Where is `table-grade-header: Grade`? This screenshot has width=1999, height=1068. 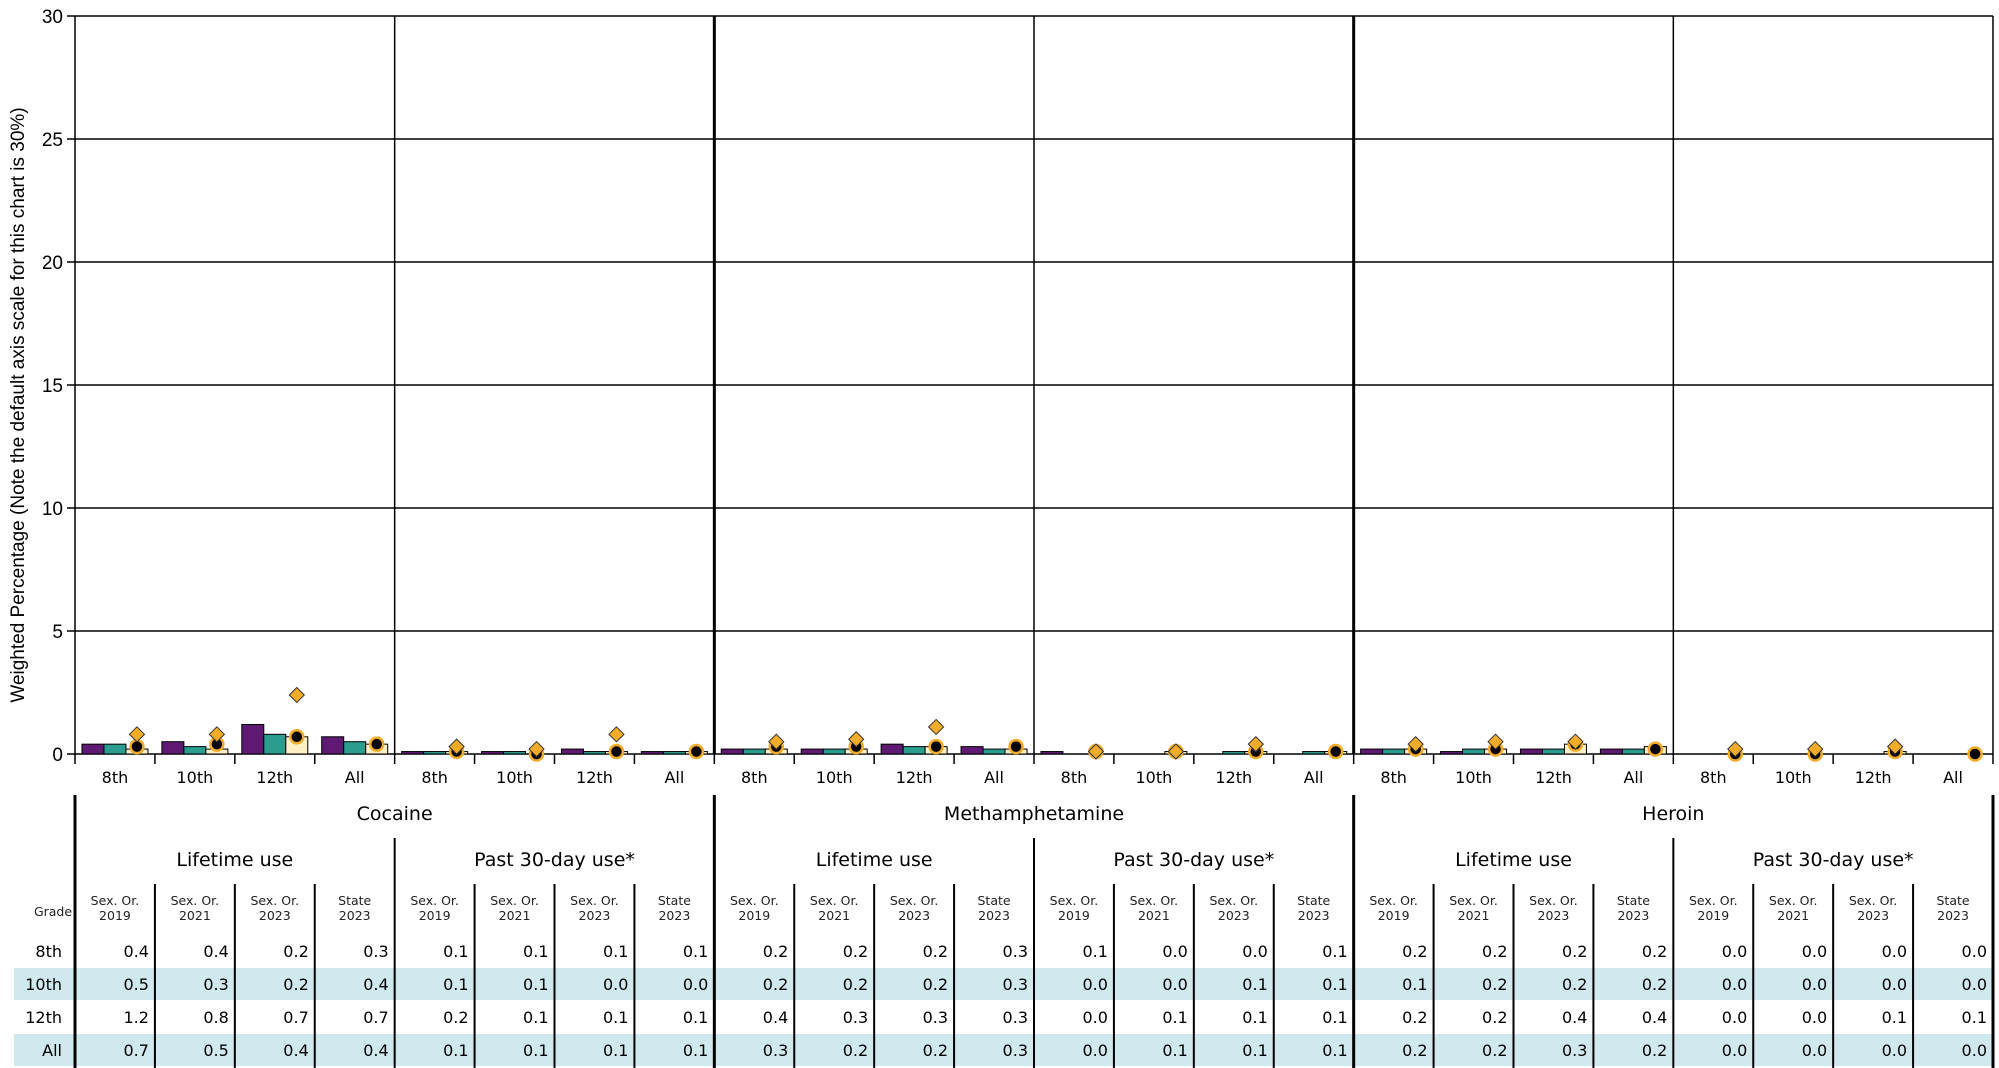 table-grade-header: Grade is located at coordinates (53, 911).